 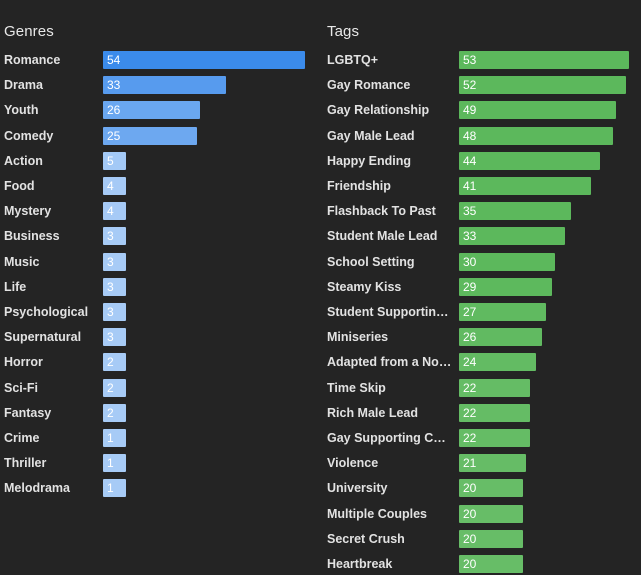 I want to click on bar-label: Crime, so click(x=22, y=438).